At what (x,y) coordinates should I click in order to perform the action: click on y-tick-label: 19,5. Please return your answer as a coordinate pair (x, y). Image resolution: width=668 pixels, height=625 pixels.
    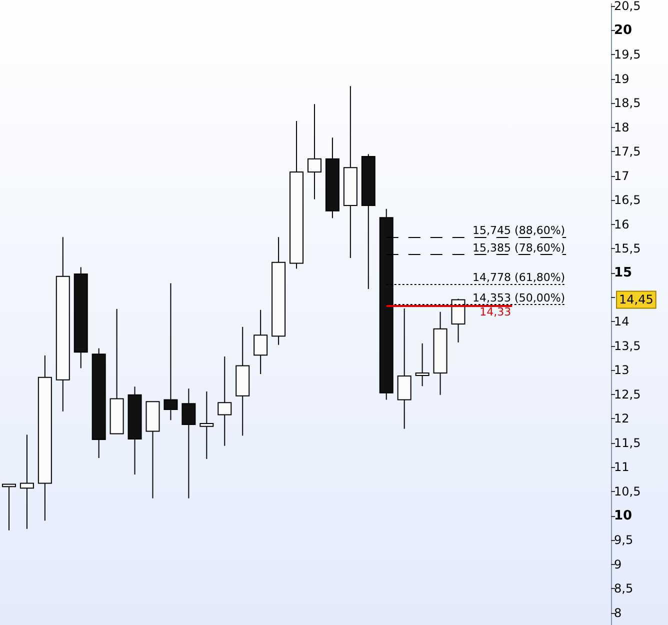
    Looking at the image, I should click on (627, 55).